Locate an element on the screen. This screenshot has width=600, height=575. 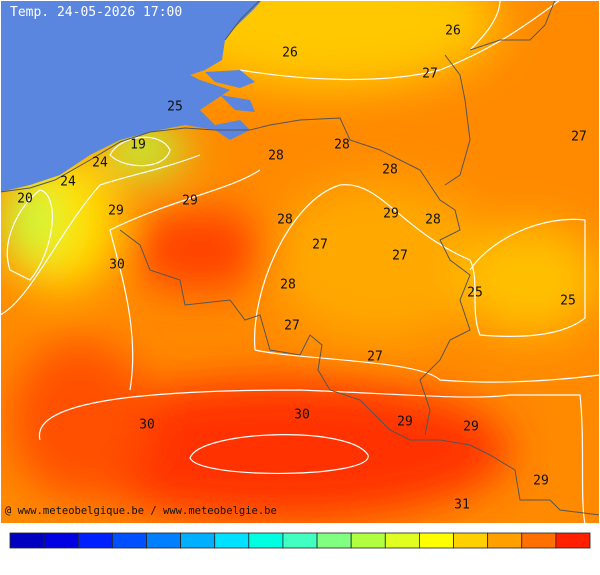
color-legend is located at coordinates (300, 540).